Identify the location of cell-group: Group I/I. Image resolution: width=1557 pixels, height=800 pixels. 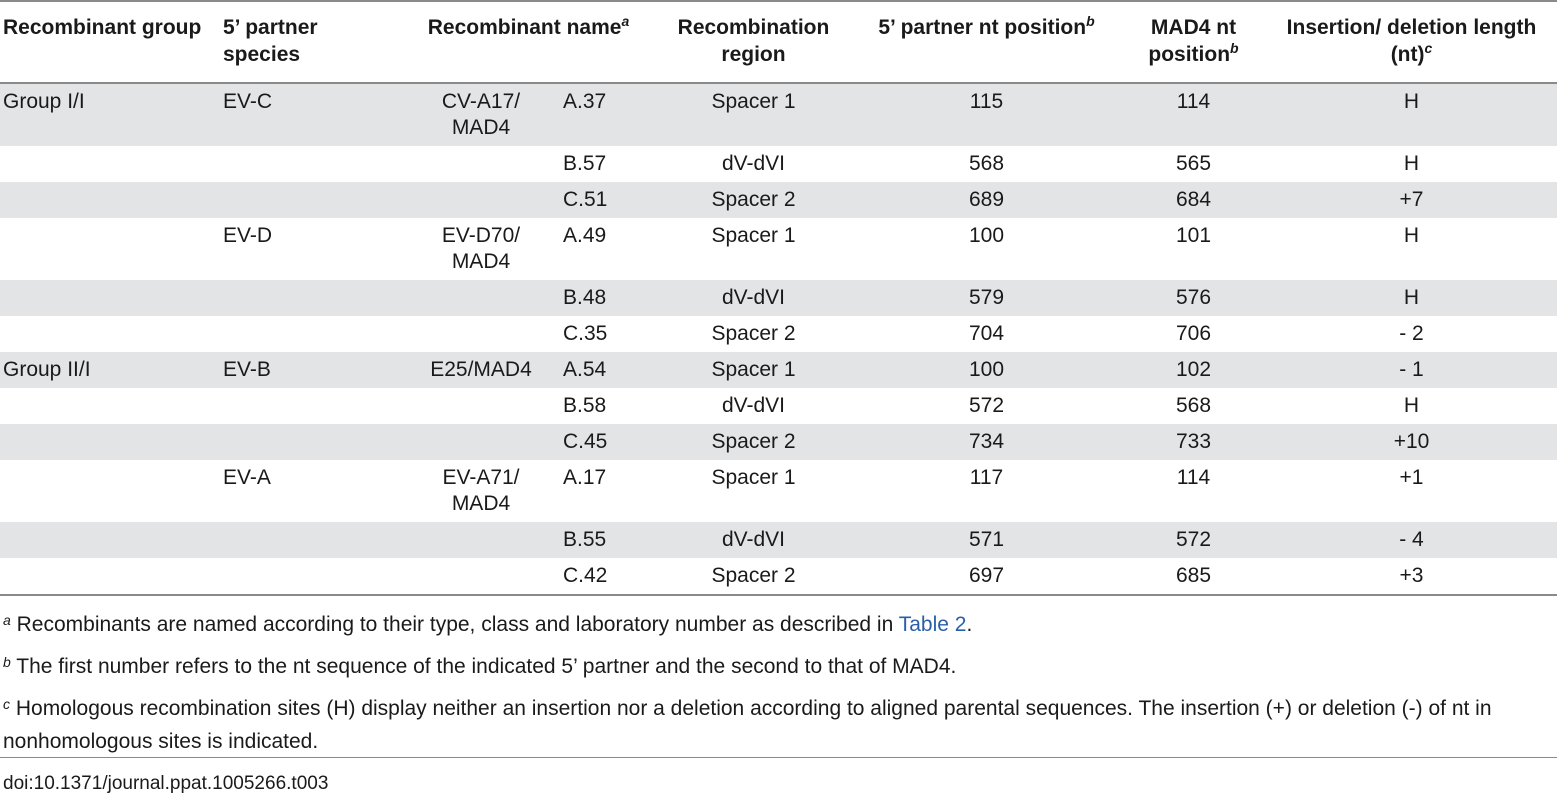
(44, 101).